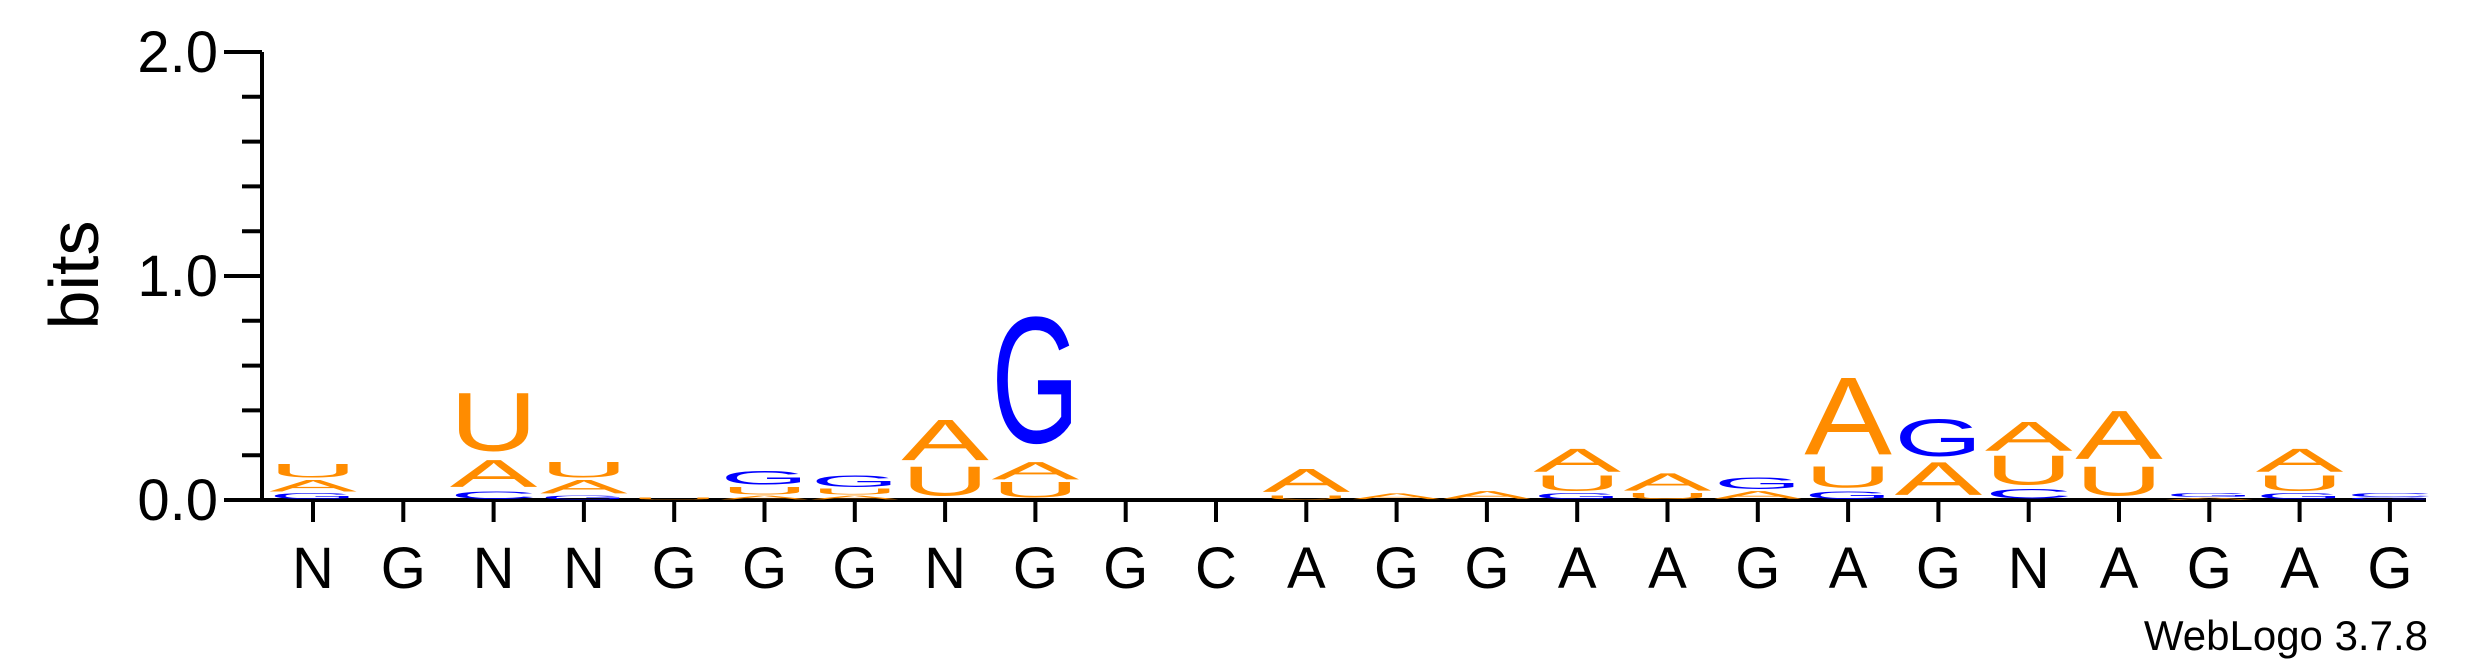 This screenshot has height=667, width=2475. What do you see at coordinates (74, 275) in the screenshot?
I see `y-axis-title: bits` at bounding box center [74, 275].